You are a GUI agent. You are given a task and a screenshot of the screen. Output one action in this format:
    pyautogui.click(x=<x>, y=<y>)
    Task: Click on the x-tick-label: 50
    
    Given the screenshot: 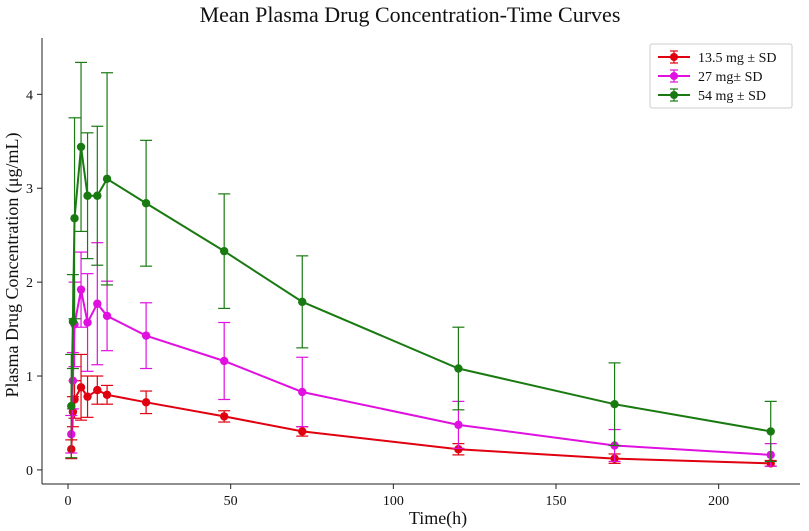 What is the action you would take?
    pyautogui.click(x=231, y=501)
    